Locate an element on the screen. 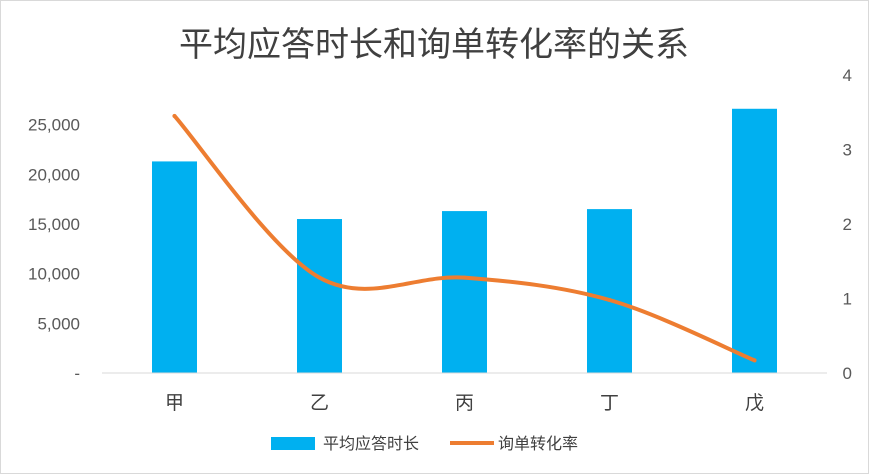 Image resolution: width=869 pixels, height=474 pixels. y-left-tick-label: 25,000 is located at coordinates (54, 125).